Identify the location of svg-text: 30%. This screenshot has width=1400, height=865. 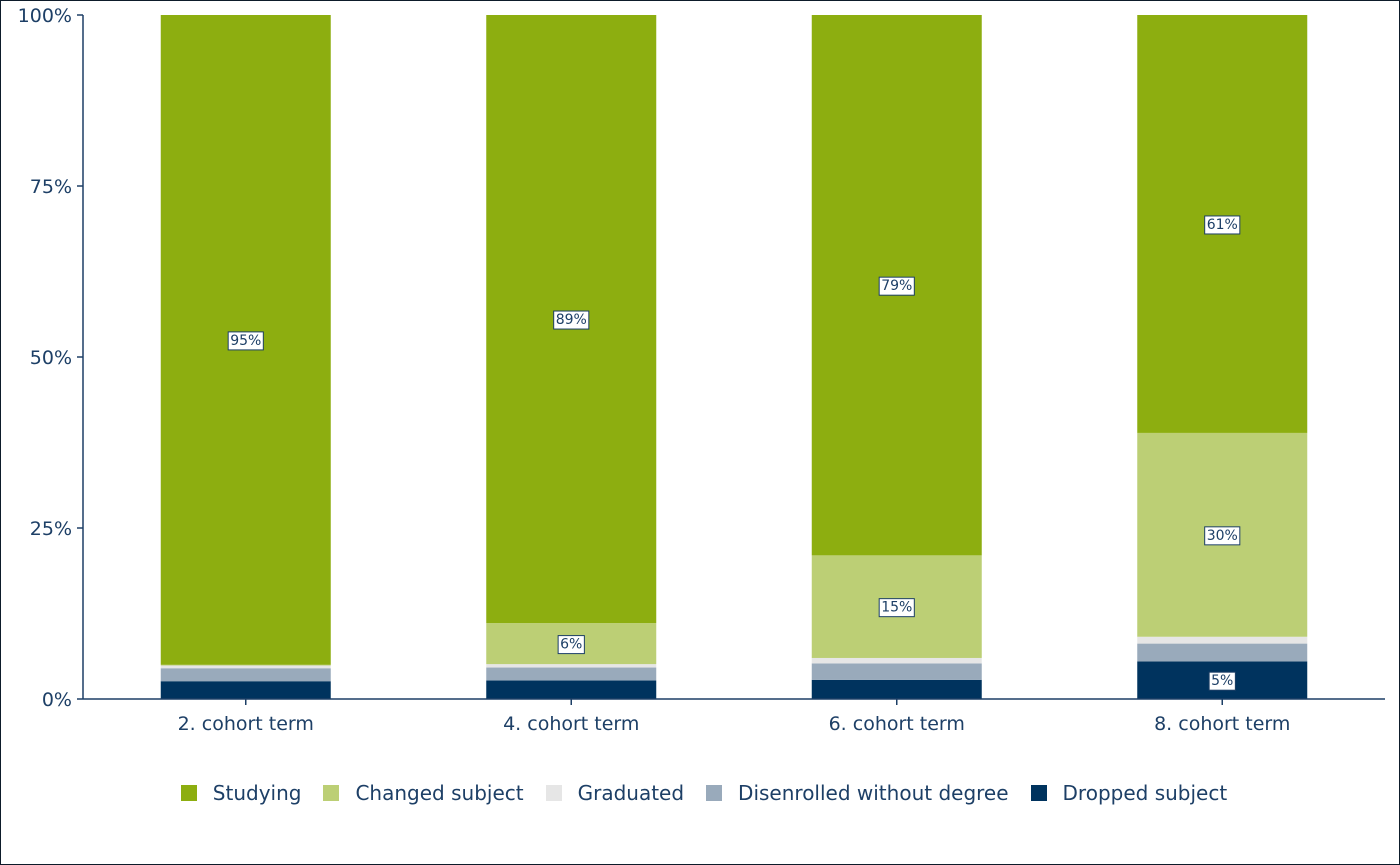
(1222, 536).